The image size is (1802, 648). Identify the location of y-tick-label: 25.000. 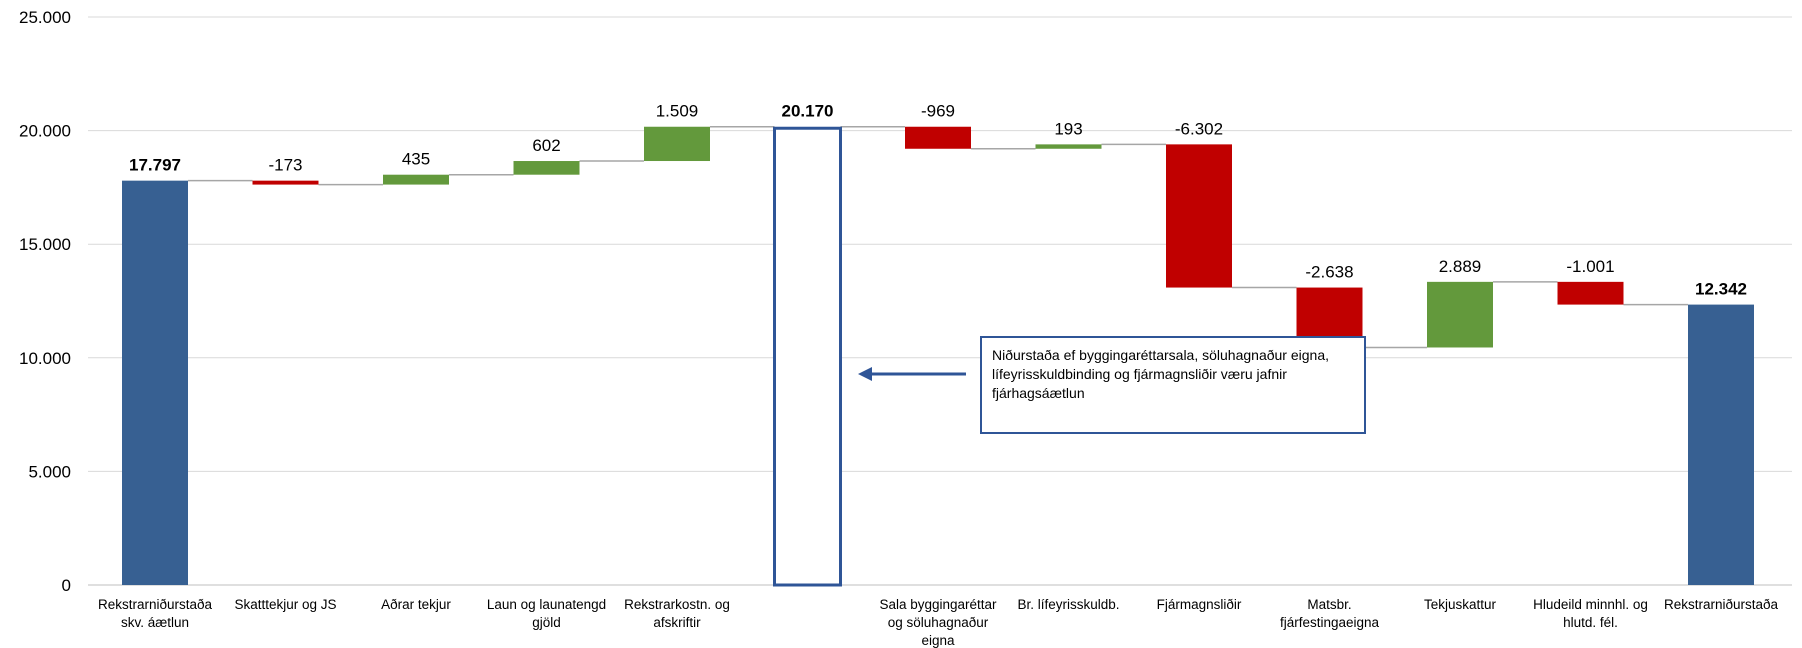
(45, 17).